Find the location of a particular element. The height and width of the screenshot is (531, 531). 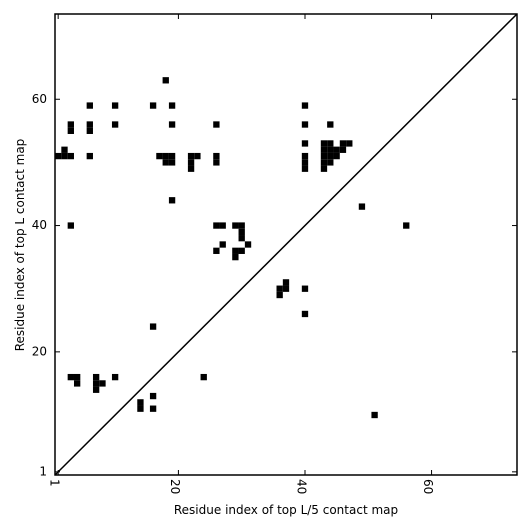

y-axis-label: Residue index of top L contact map is located at coordinates (20, 245).